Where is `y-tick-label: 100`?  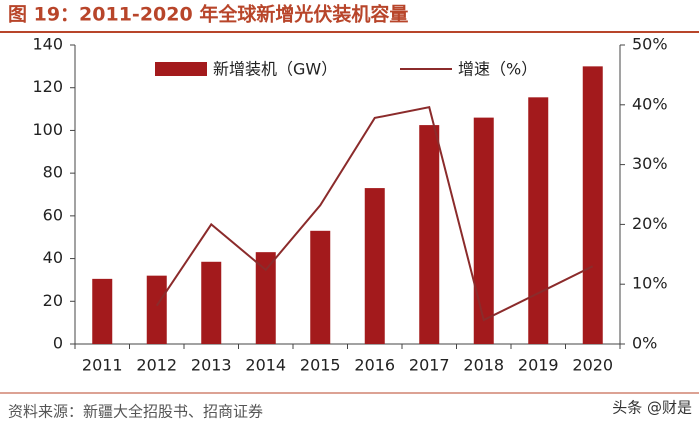
y-tick-label: 100 is located at coordinates (47, 129).